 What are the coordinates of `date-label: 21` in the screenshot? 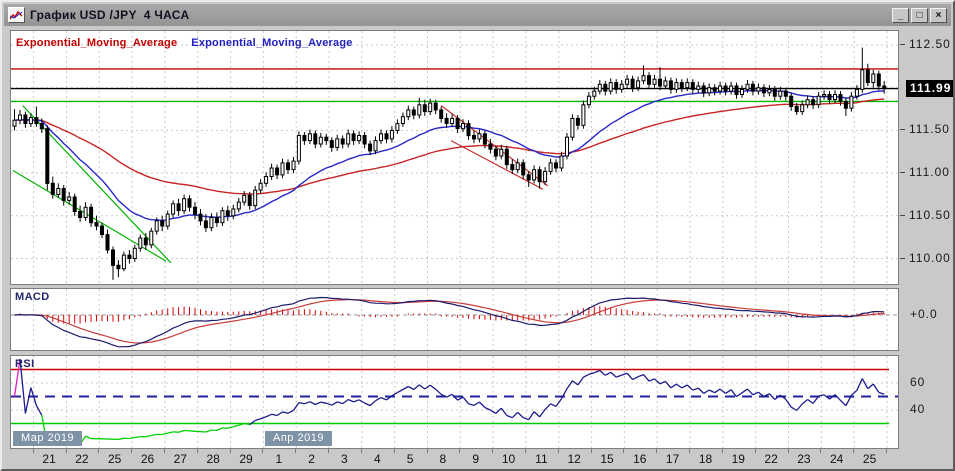 It's located at (49, 459).